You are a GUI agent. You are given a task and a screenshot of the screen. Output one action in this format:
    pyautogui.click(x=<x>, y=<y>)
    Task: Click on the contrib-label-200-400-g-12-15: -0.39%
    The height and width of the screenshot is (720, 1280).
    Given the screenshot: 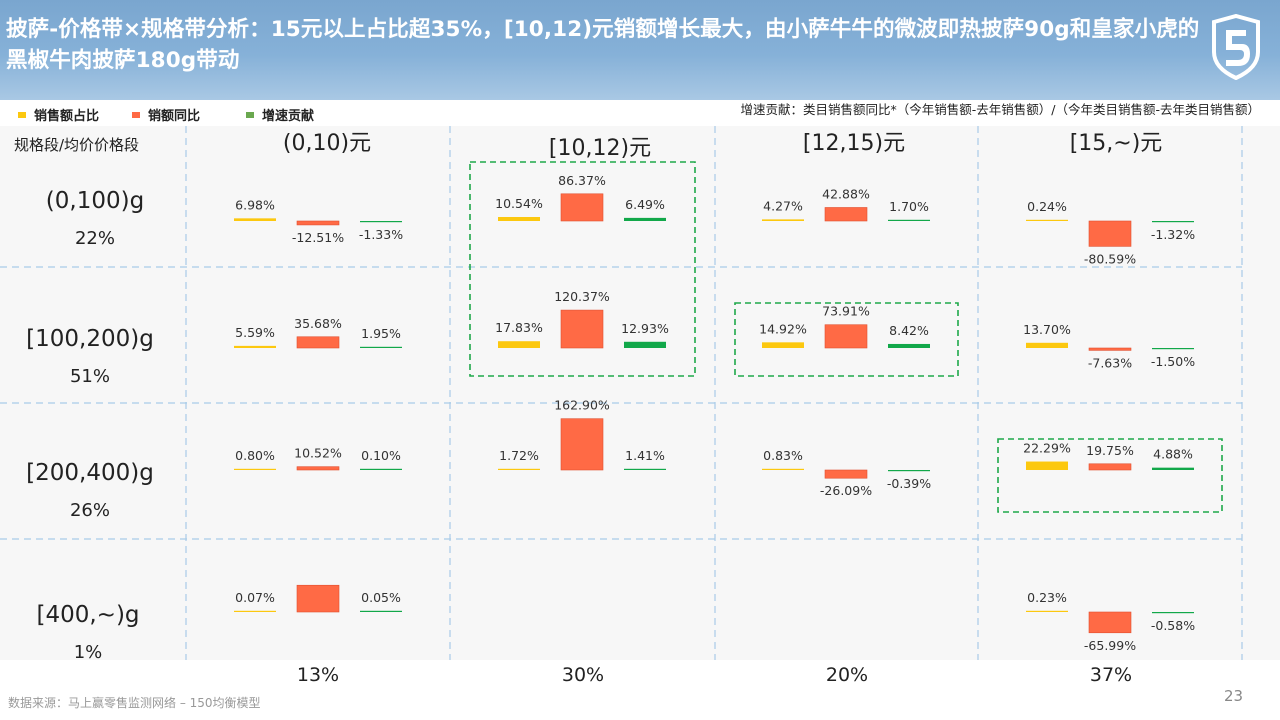 What is the action you would take?
    pyautogui.click(x=909, y=483)
    